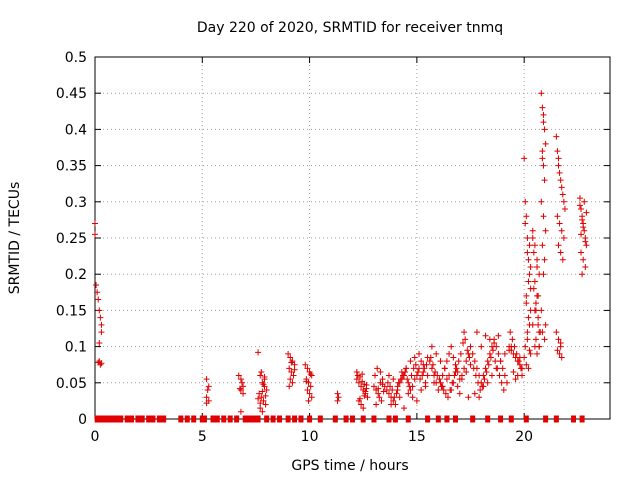 This screenshot has height=480, width=640. What do you see at coordinates (76, 130) in the screenshot?
I see `y-tick-label: 0.4` at bounding box center [76, 130].